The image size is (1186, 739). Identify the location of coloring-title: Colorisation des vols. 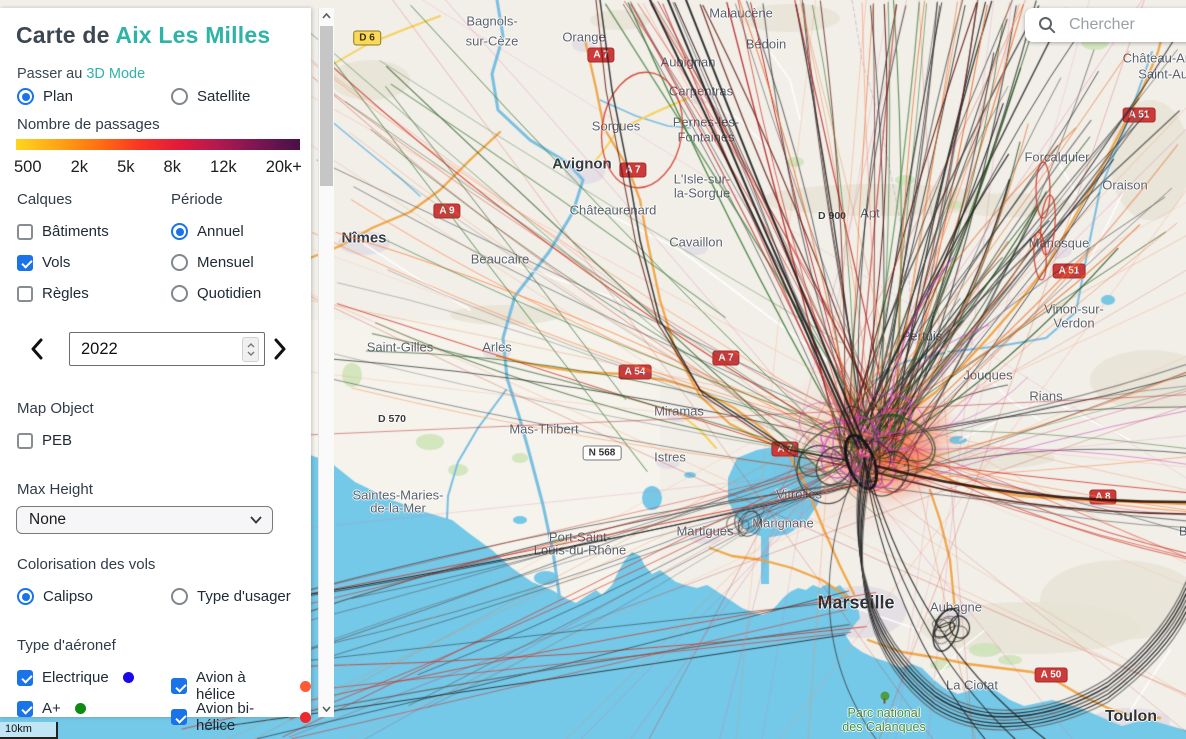
(86, 564).